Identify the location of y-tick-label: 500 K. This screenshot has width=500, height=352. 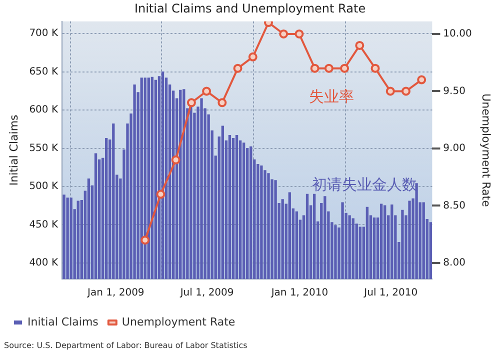
(43, 186).